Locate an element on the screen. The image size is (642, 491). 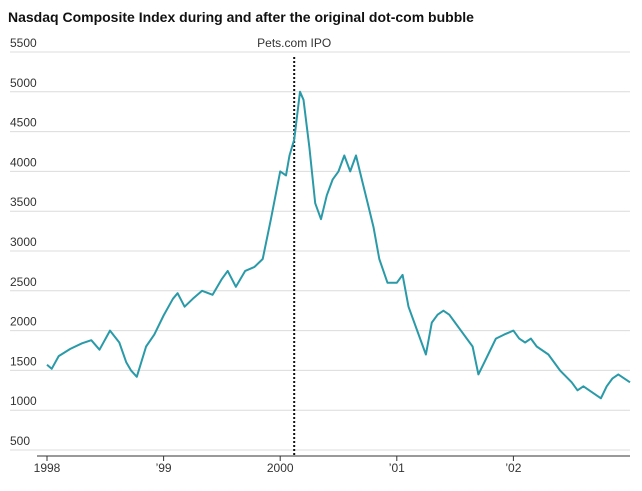
y-tick-label: 2000 is located at coordinates (23, 322).